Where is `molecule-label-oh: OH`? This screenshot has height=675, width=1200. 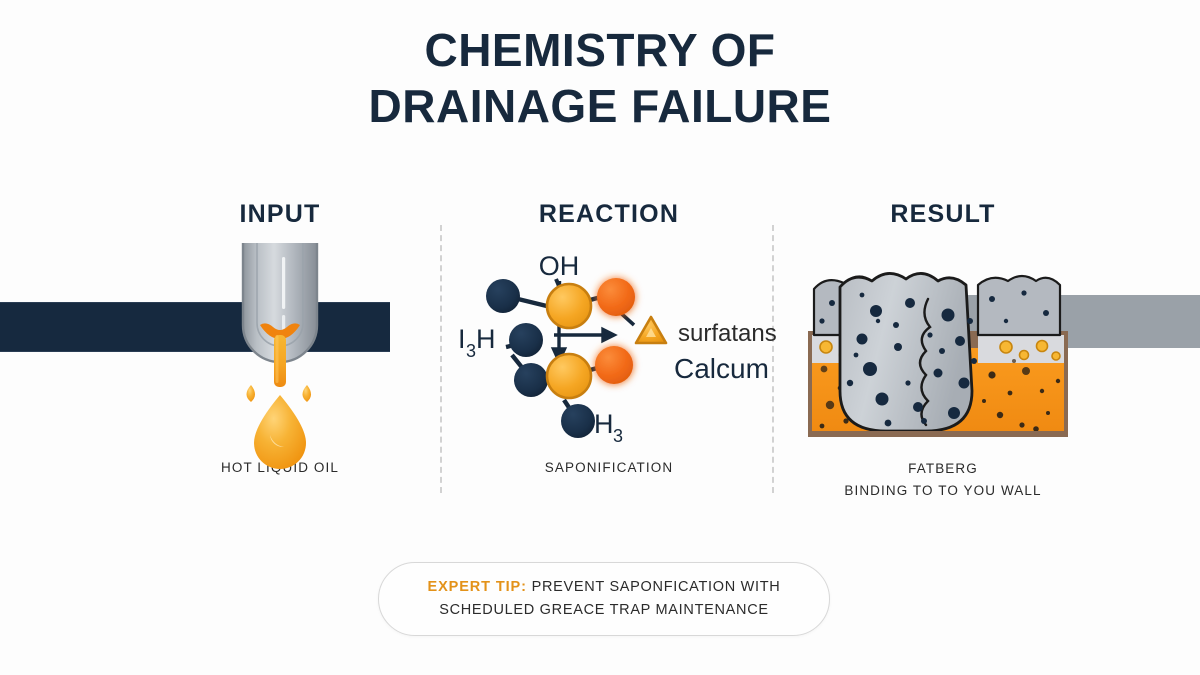 molecule-label-oh: OH is located at coordinates (559, 266).